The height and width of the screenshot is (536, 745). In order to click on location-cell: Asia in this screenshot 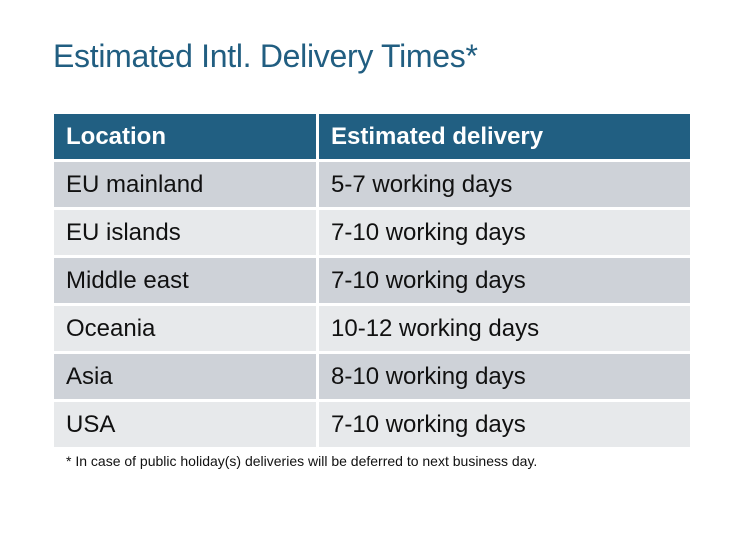, I will do `click(185, 376)`.